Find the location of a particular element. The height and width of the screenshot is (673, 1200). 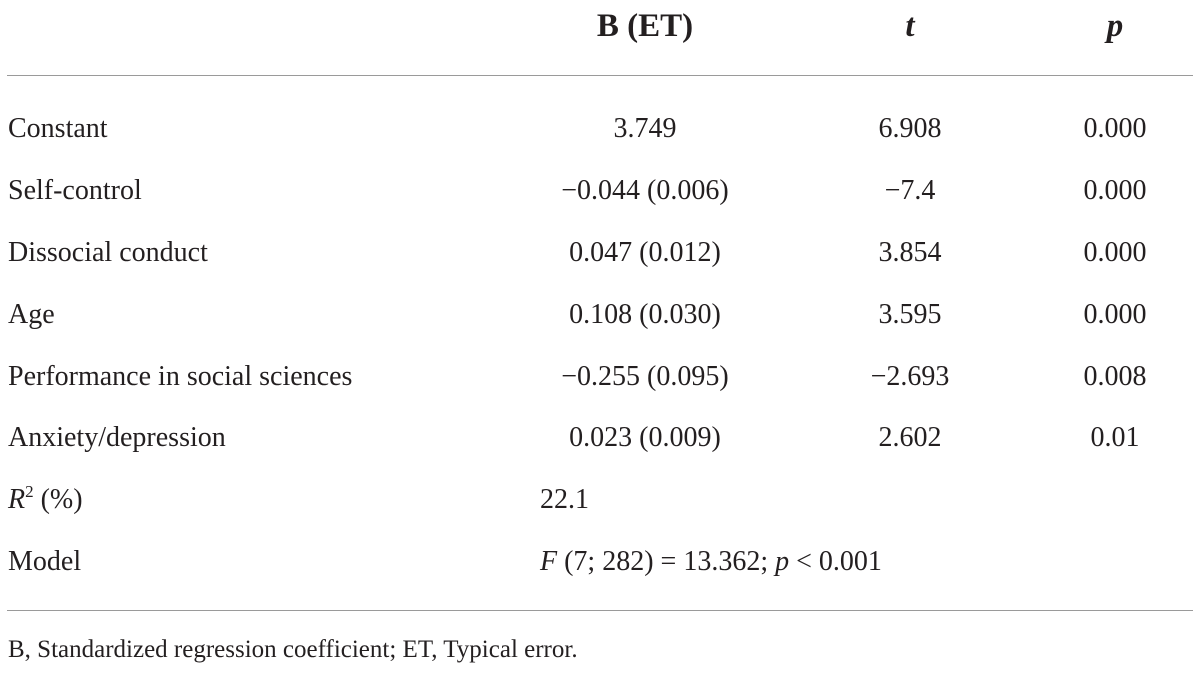

row-b-value: −0.044 (0.006) is located at coordinates (645, 190).